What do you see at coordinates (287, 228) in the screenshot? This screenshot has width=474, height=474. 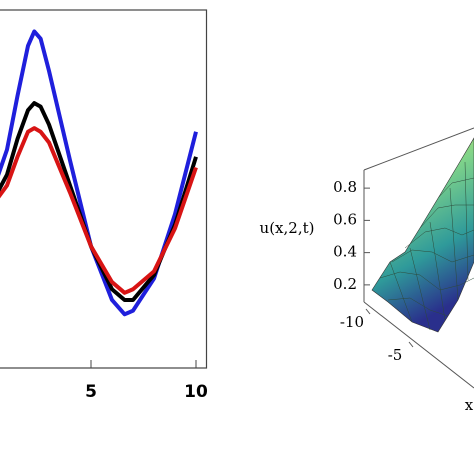 I see `z-axis-label: u(x,2,t)` at bounding box center [287, 228].